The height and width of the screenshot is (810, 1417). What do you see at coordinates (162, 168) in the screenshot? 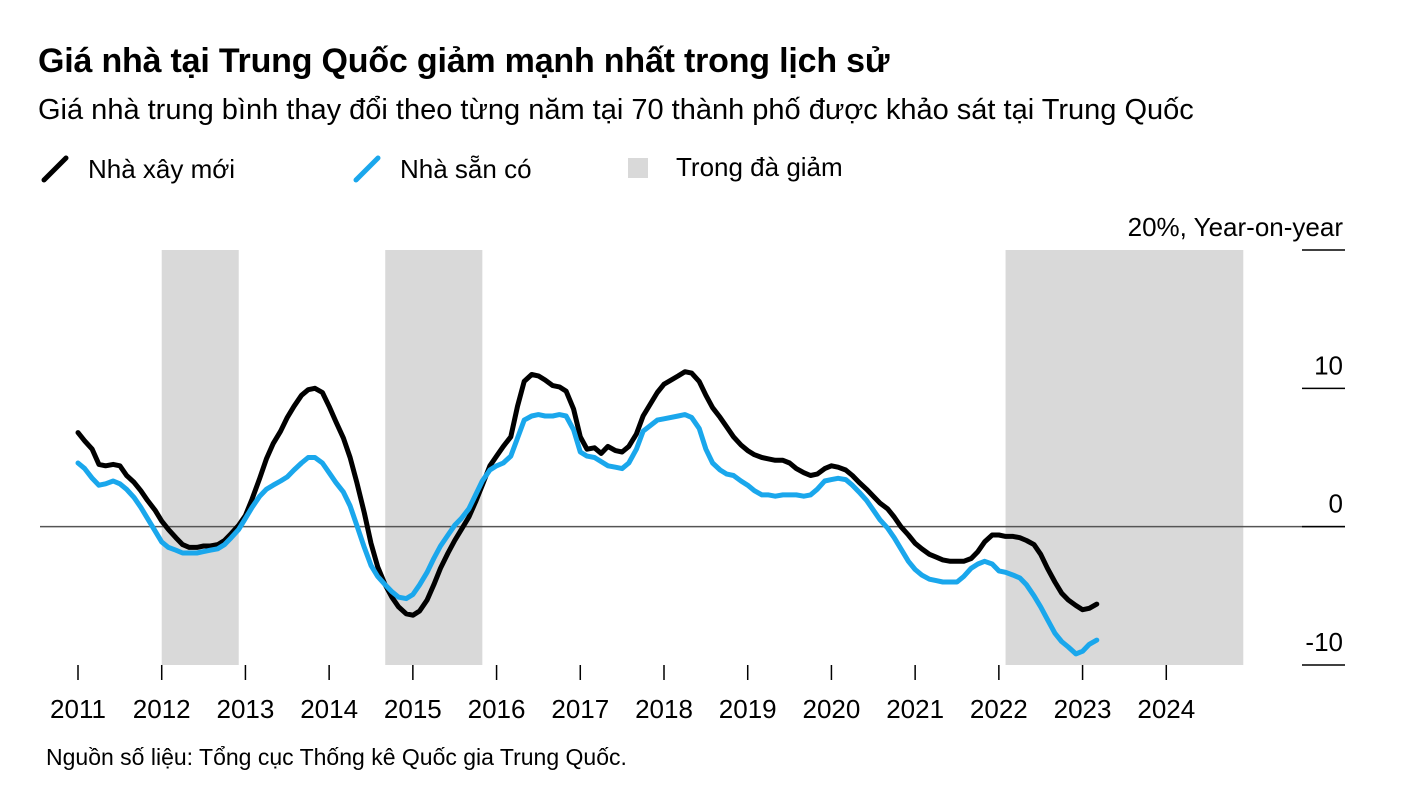
I see `legend-label-new-homes: Nhà xây mới` at bounding box center [162, 168].